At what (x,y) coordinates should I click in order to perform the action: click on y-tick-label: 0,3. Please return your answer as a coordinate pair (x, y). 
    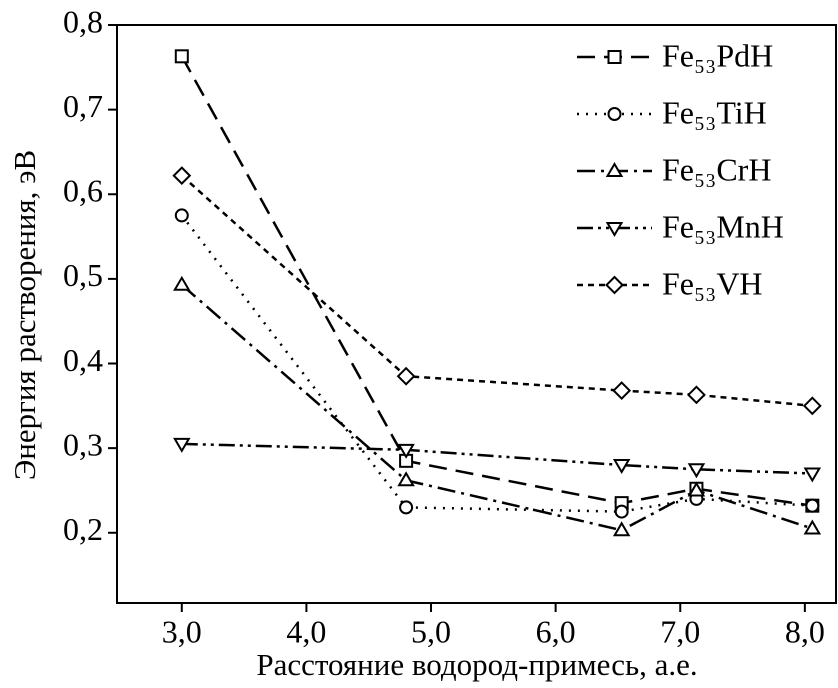
    Looking at the image, I should click on (83, 444).